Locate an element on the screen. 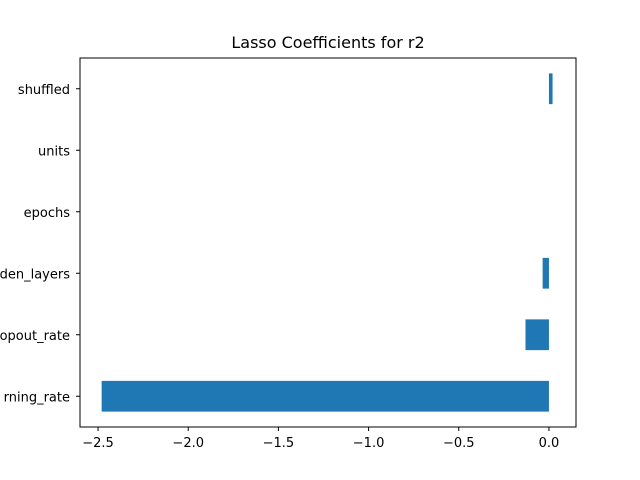  x-tick-label: −1.0 is located at coordinates (369, 443).